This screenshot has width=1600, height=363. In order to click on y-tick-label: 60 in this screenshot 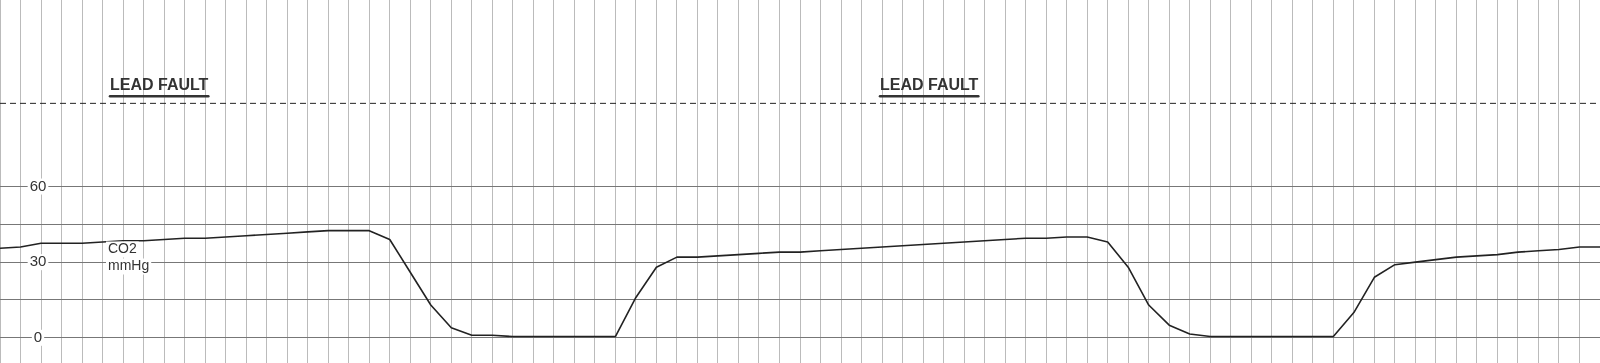, I will do `click(38, 185)`.